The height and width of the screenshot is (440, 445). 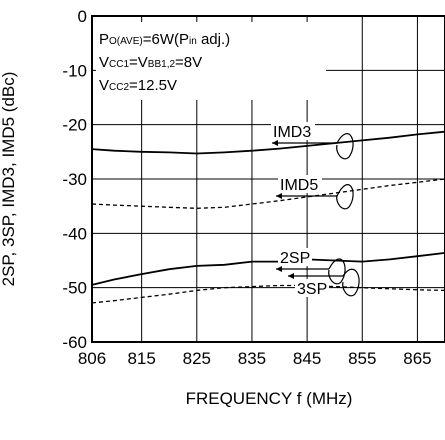 I want to click on x-tick-label: 806, so click(x=92, y=358).